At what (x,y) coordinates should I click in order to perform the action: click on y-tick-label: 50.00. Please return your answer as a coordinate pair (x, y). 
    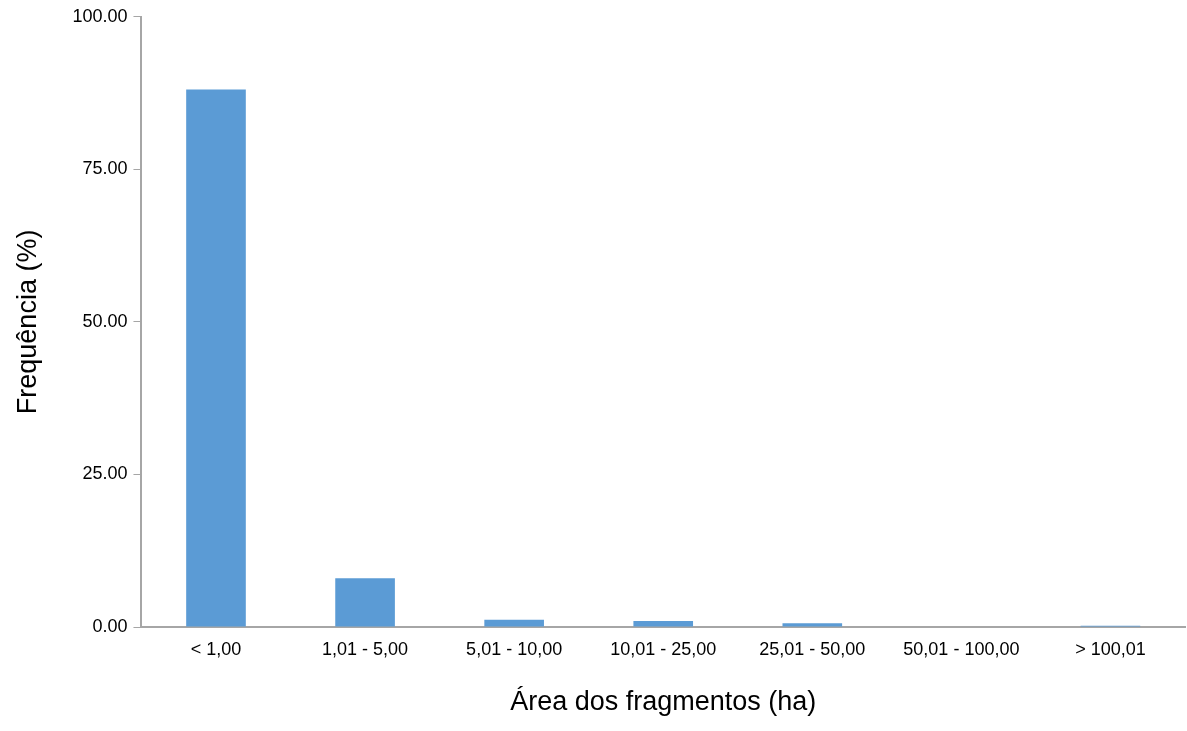
    Looking at the image, I should click on (105, 320).